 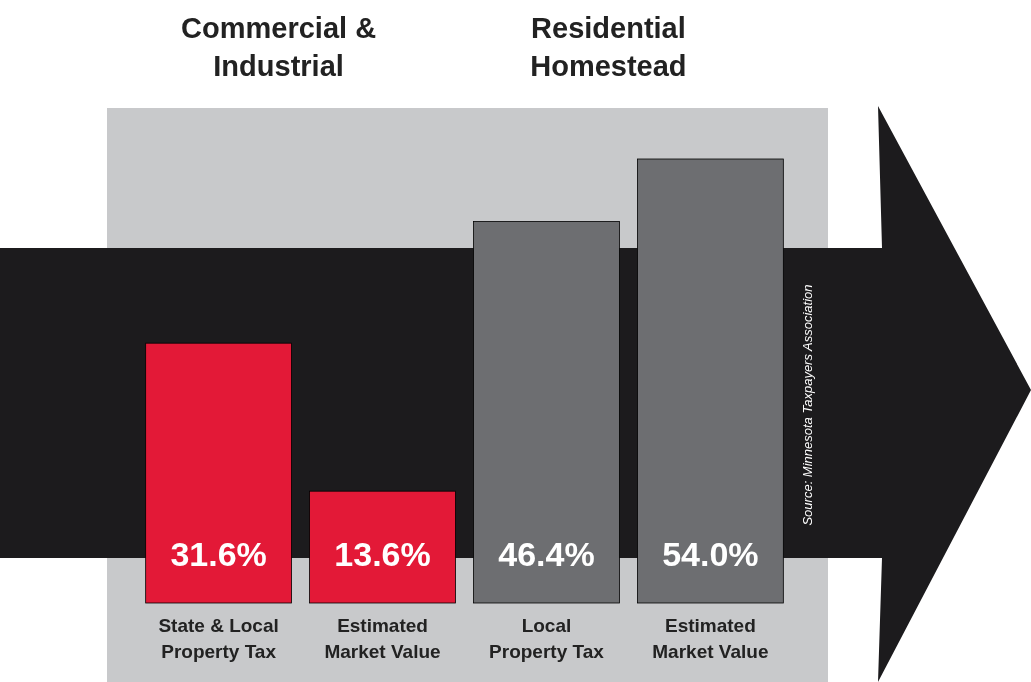 What do you see at coordinates (710, 554) in the screenshot?
I see `data-label: 54.0%` at bounding box center [710, 554].